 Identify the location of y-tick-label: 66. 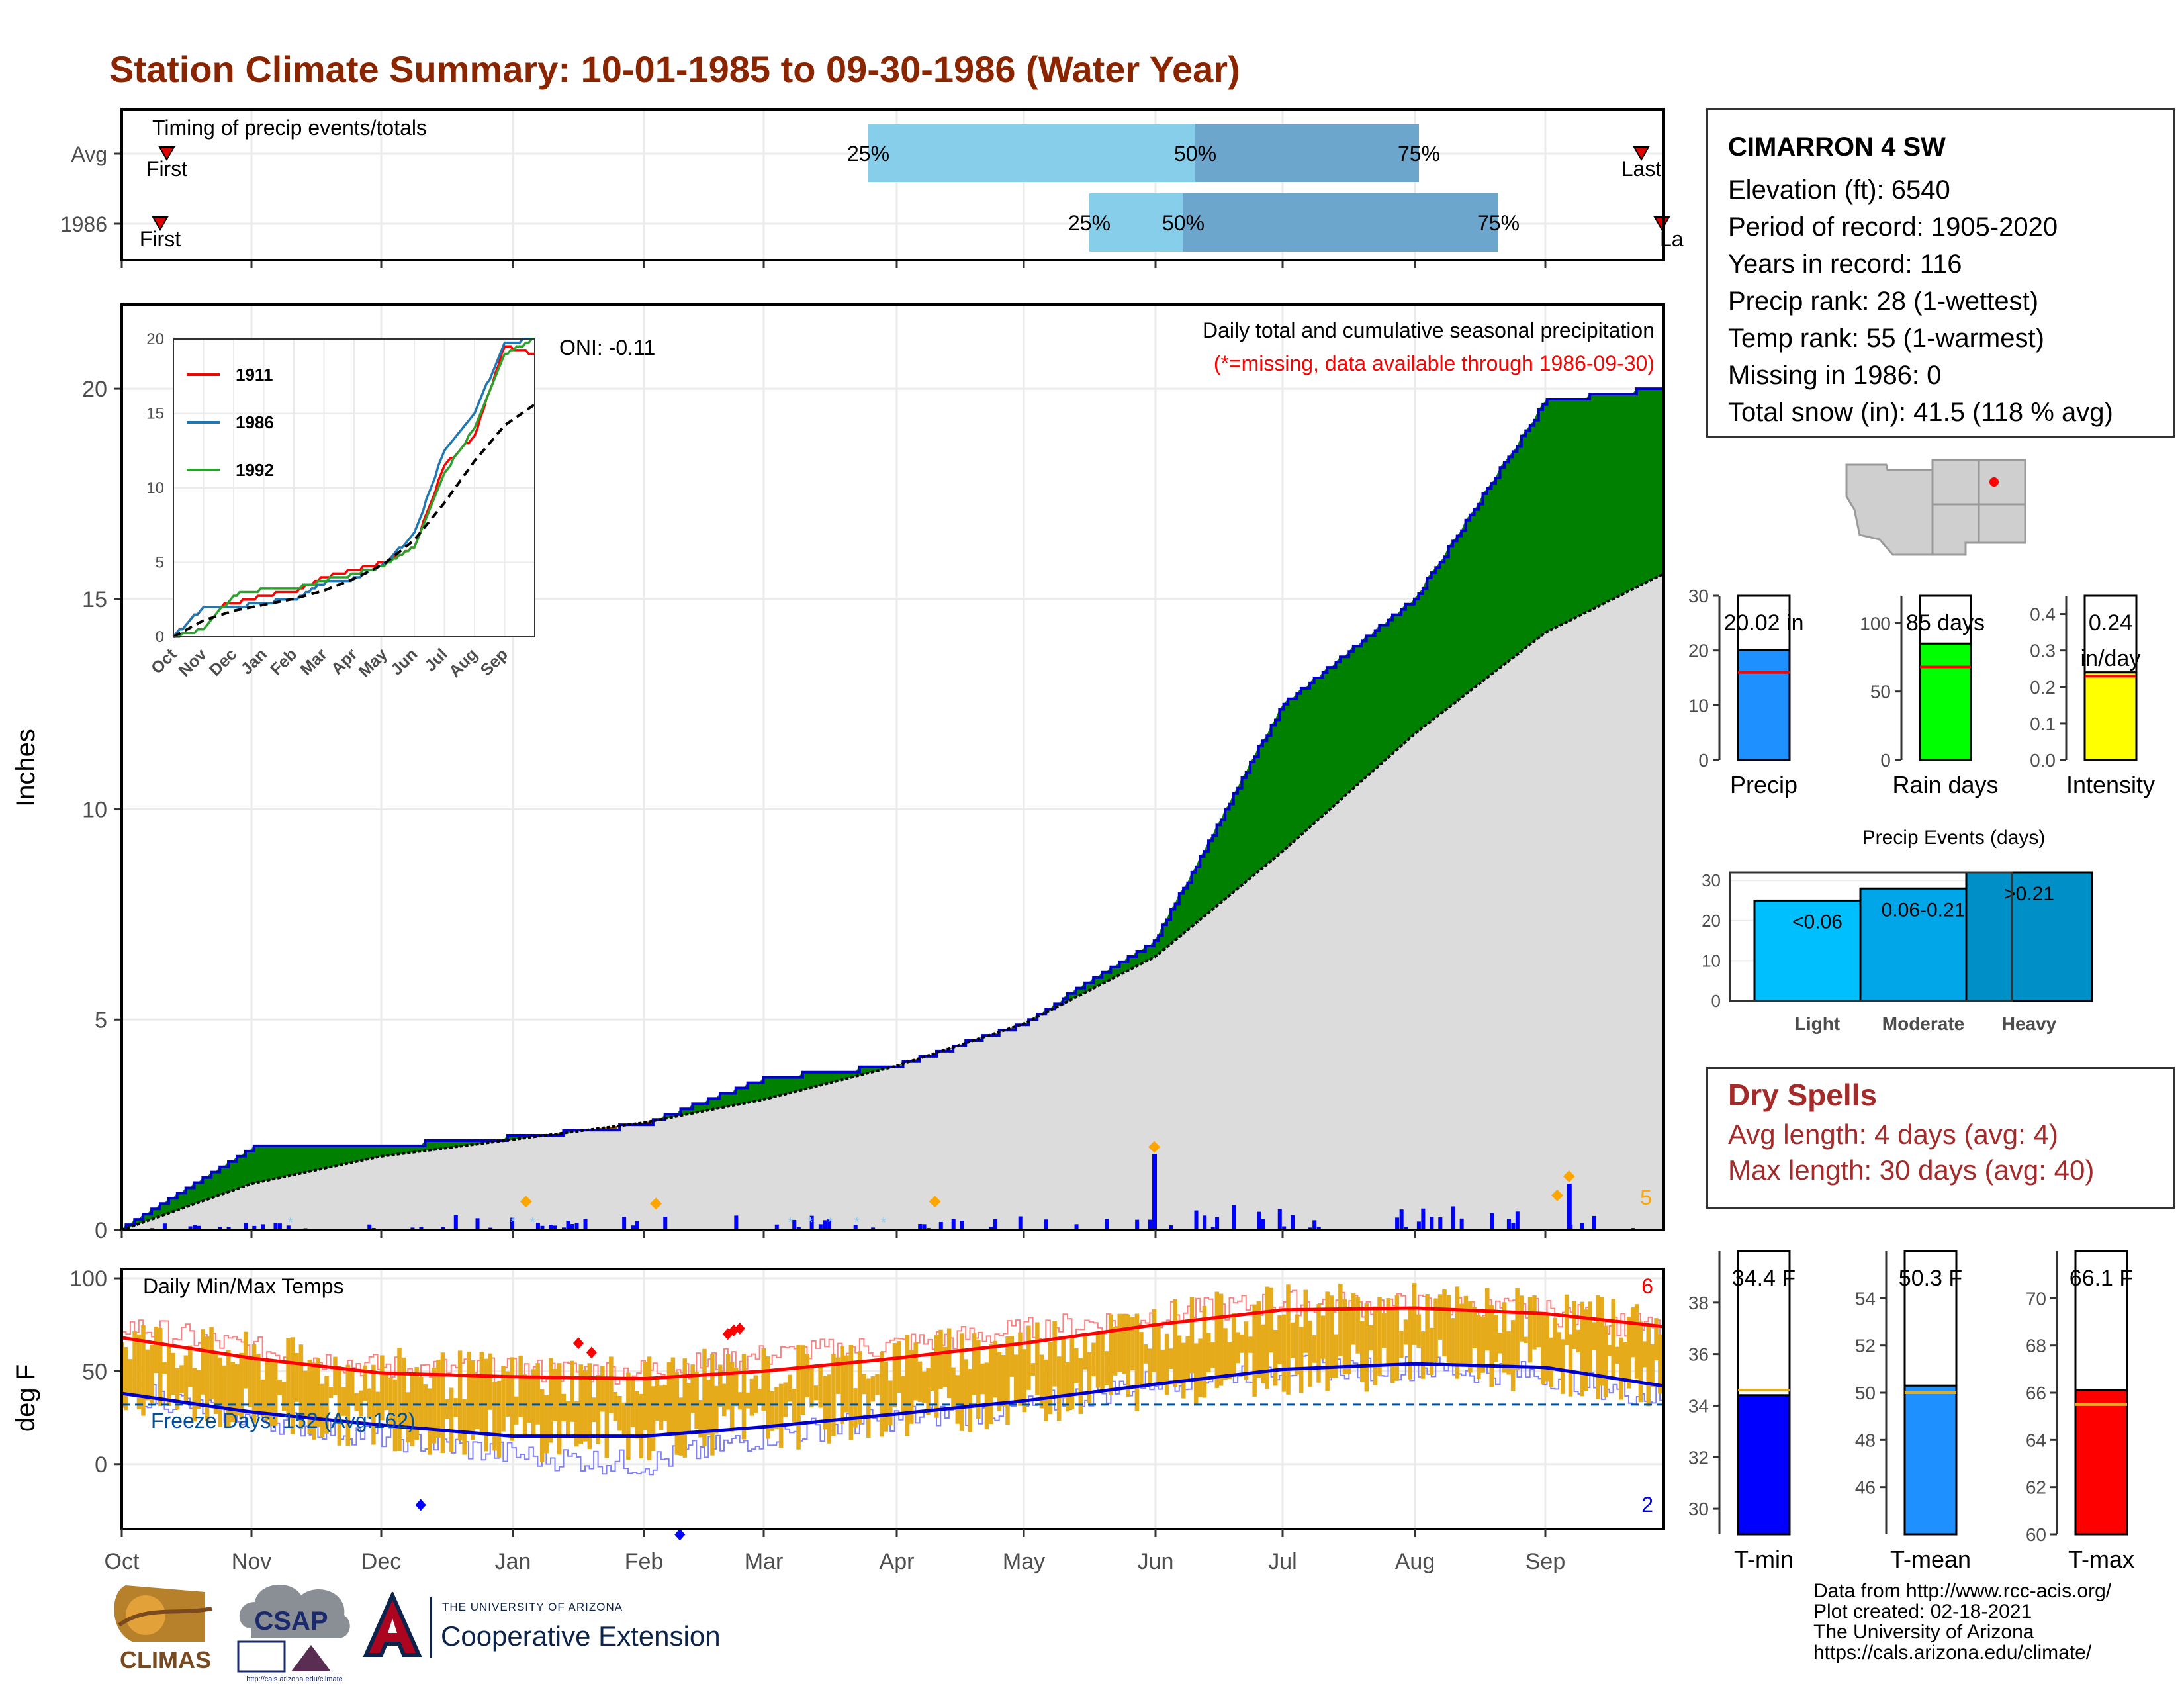
(2036, 1393).